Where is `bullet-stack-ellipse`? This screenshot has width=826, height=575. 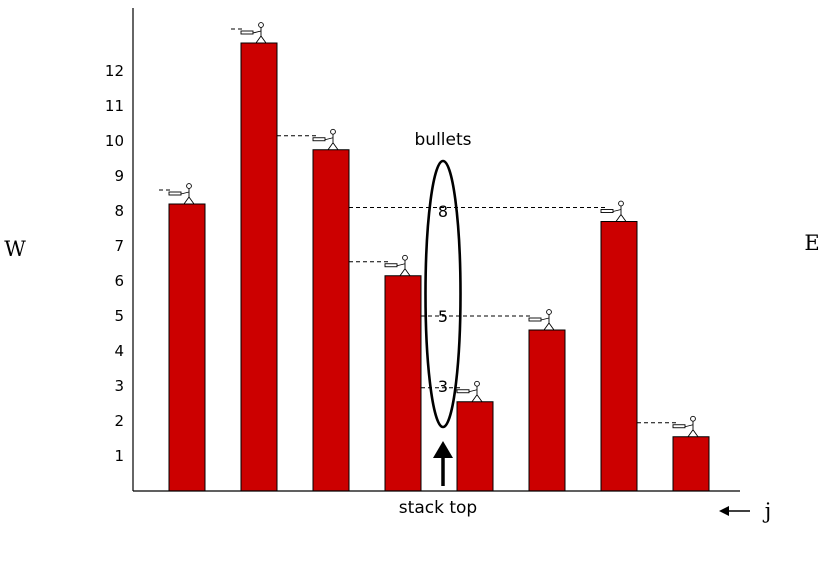 bullet-stack-ellipse is located at coordinates (443, 294).